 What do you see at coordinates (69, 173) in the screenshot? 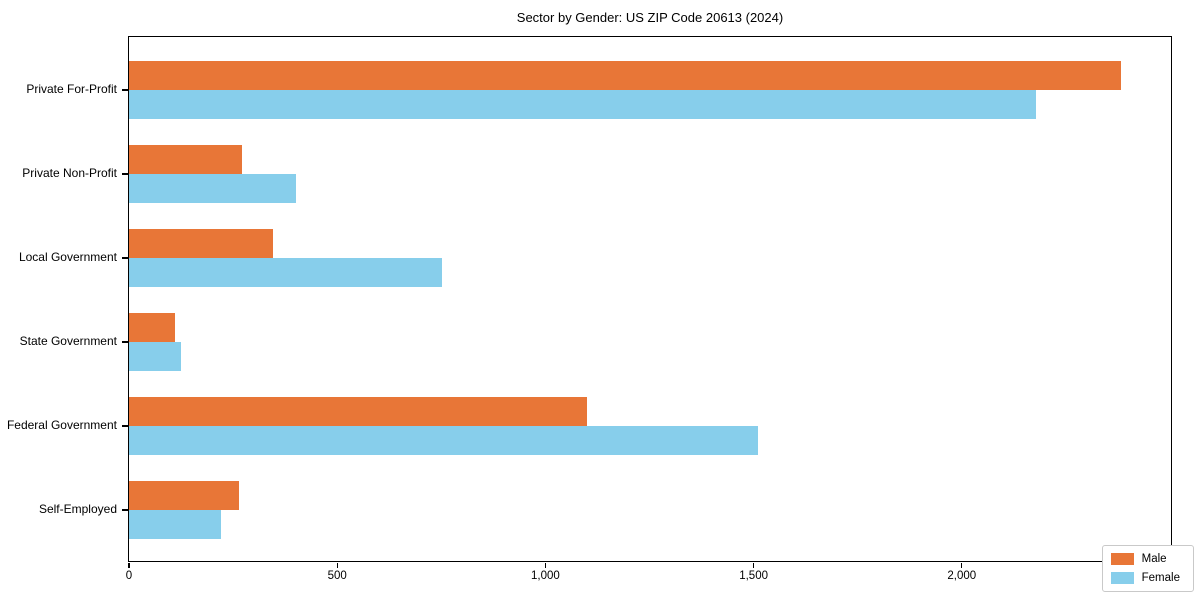
I see `y-tick-label-private-non-profit: Private Non-Profit` at bounding box center [69, 173].